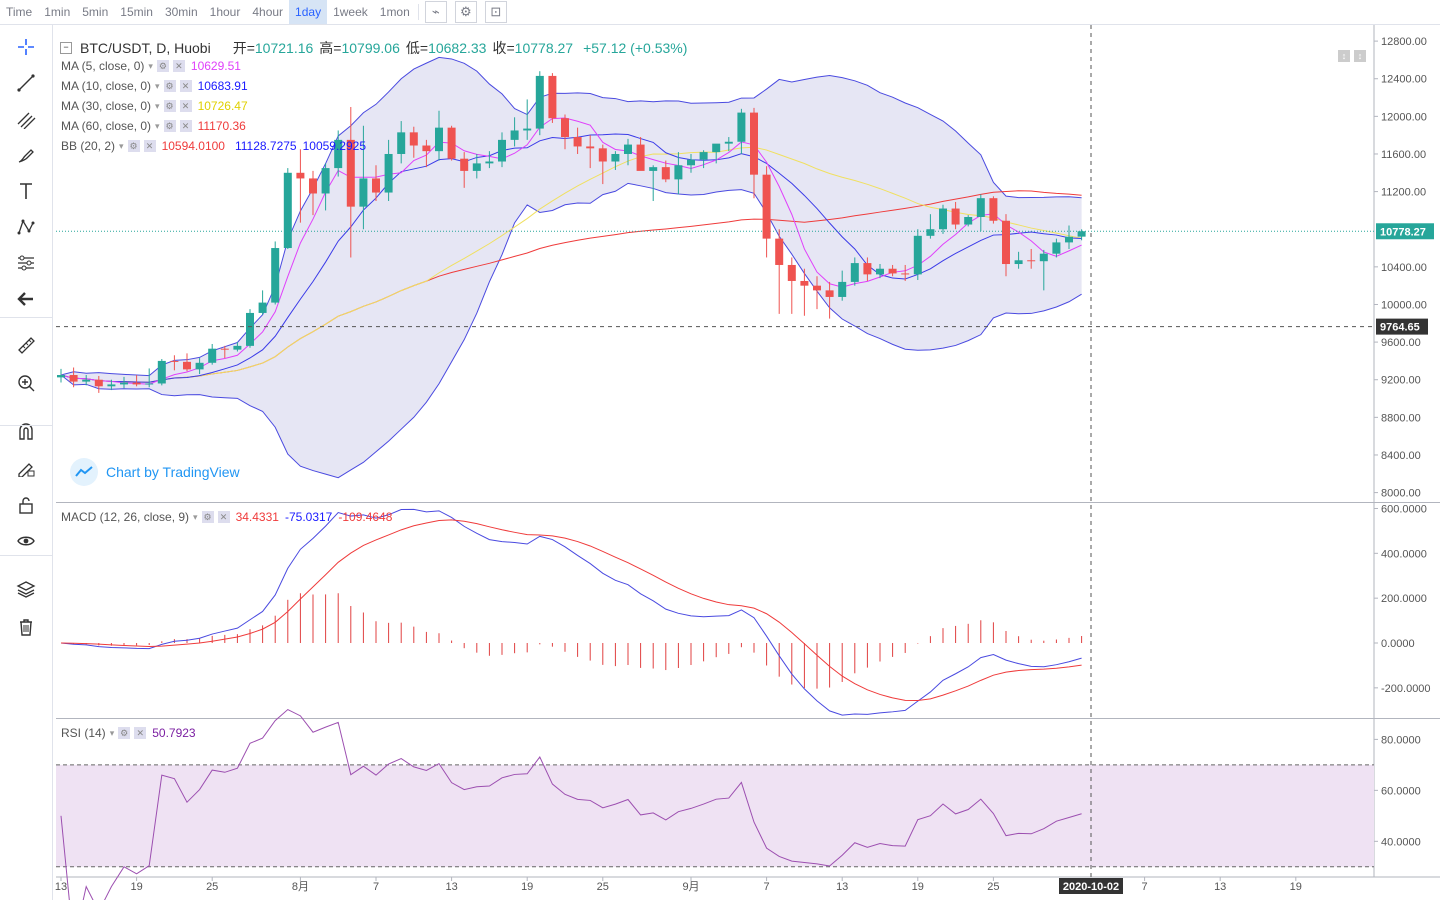 This screenshot has width=1440, height=900. What do you see at coordinates (1401, 494) in the screenshot?
I see `price-tick-label: 8000.00` at bounding box center [1401, 494].